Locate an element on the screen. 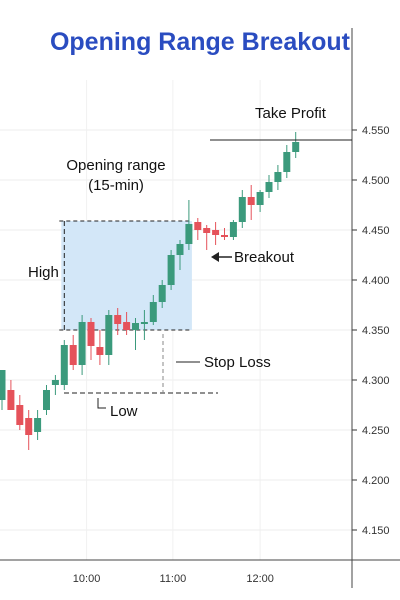 This screenshot has width=400, height=600. y-tick-label: 4.350 is located at coordinates (376, 331).